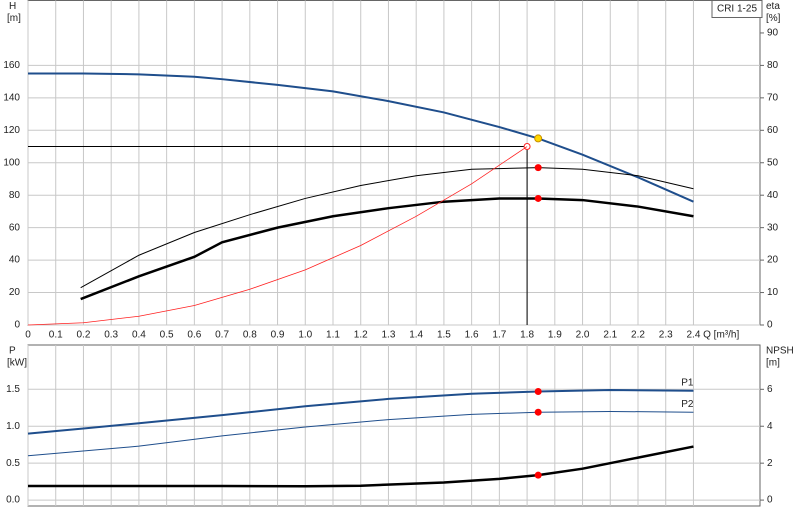 The width and height of the screenshot is (800, 520). Describe the element at coordinates (194, 335) in the screenshot. I see `x-tick-label: 0.6` at that location.